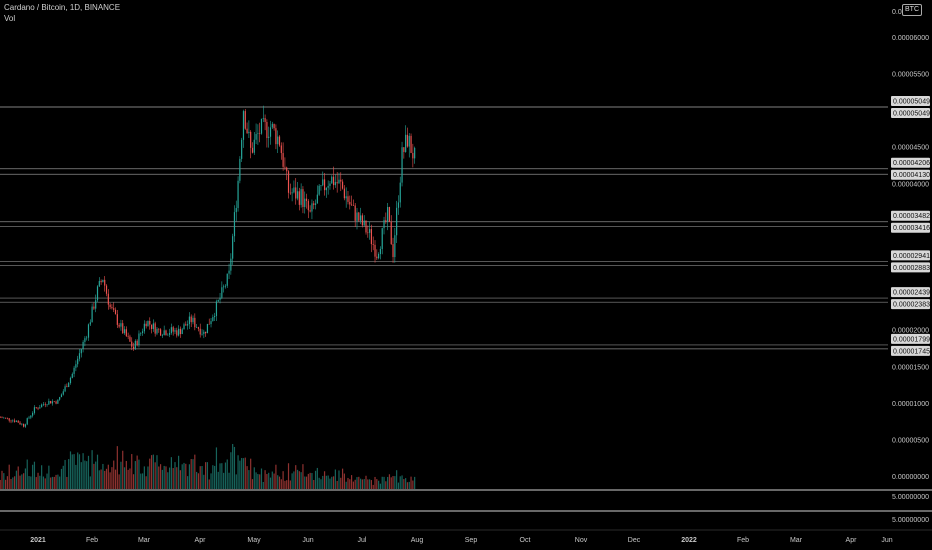 The height and width of the screenshot is (550, 932). What do you see at coordinates (910, 509) in the screenshot?
I see `volume-axis: 5.00000000 5.00000000` at bounding box center [910, 509].